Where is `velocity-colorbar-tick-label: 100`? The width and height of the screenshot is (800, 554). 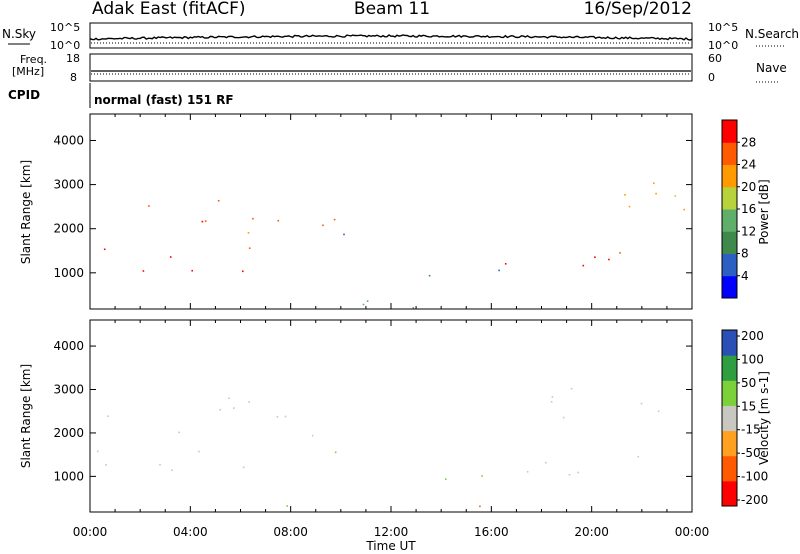
velocity-colorbar-tick-label: 100 is located at coordinates (752, 359).